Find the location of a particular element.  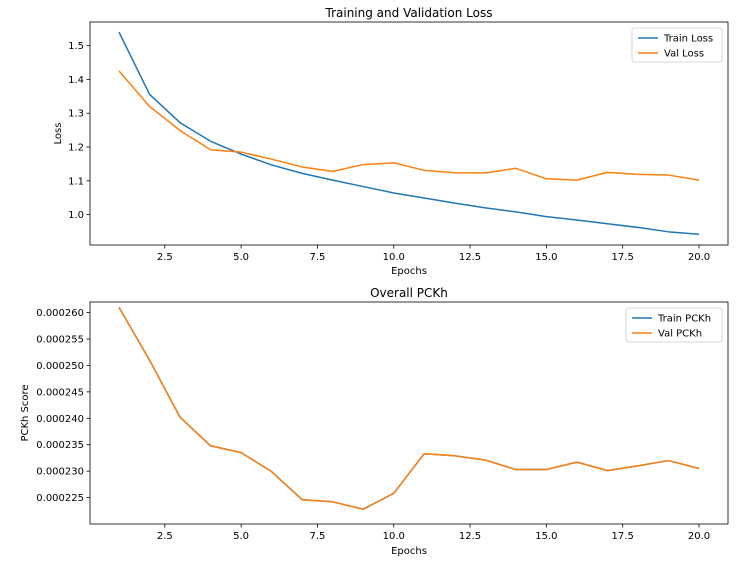

y-tick-label: 0.000260 is located at coordinates (60, 313).